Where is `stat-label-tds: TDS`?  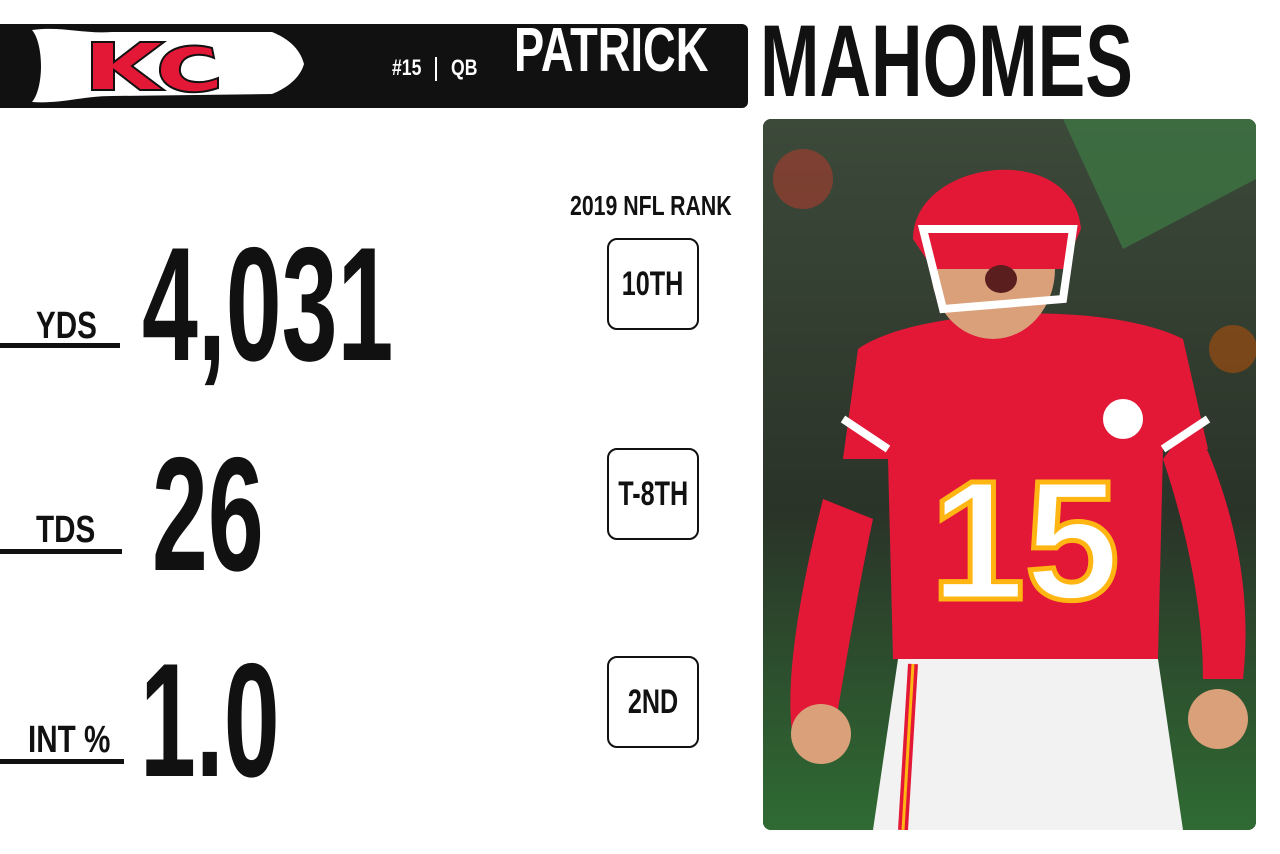 stat-label-tds: TDS is located at coordinates (66, 530).